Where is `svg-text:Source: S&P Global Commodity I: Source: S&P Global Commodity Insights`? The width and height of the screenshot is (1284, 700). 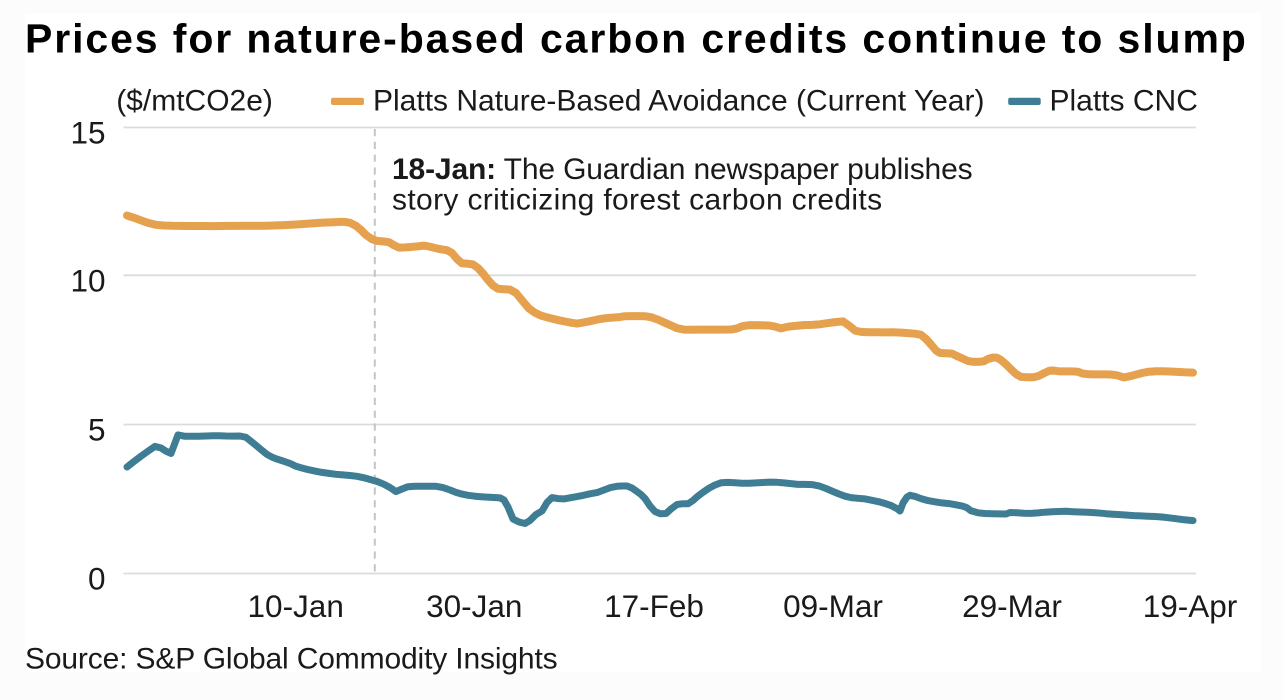 svg-text:Source: S&P Global Commodity I: Source: S&P Global Commodity Insights is located at coordinates (291, 658).